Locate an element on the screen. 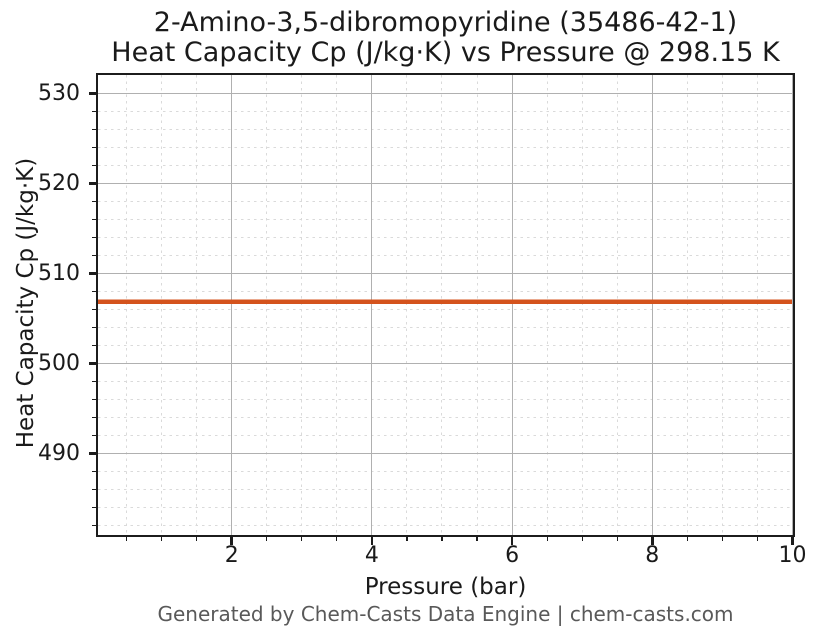 Image resolution: width=823 pixels, height=644 pixels. x-axis-label: Pressure (bar) is located at coordinates (445, 587).